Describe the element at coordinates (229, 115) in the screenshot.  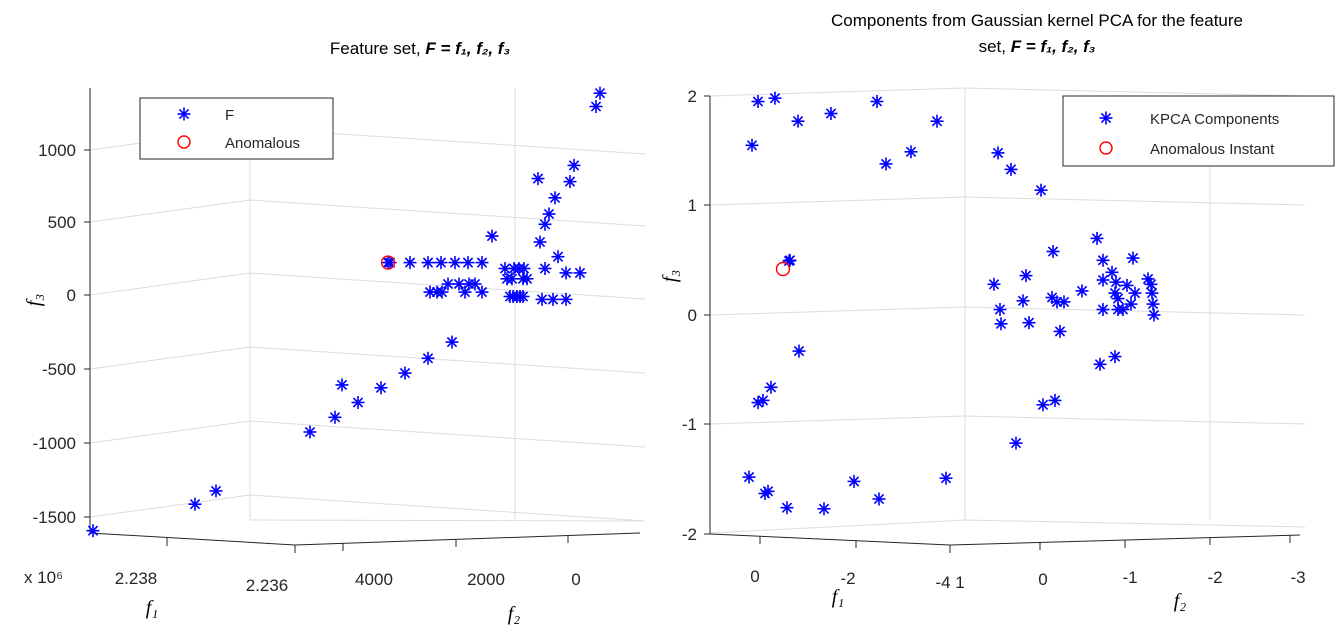
I see `legend-entry: F` at that location.